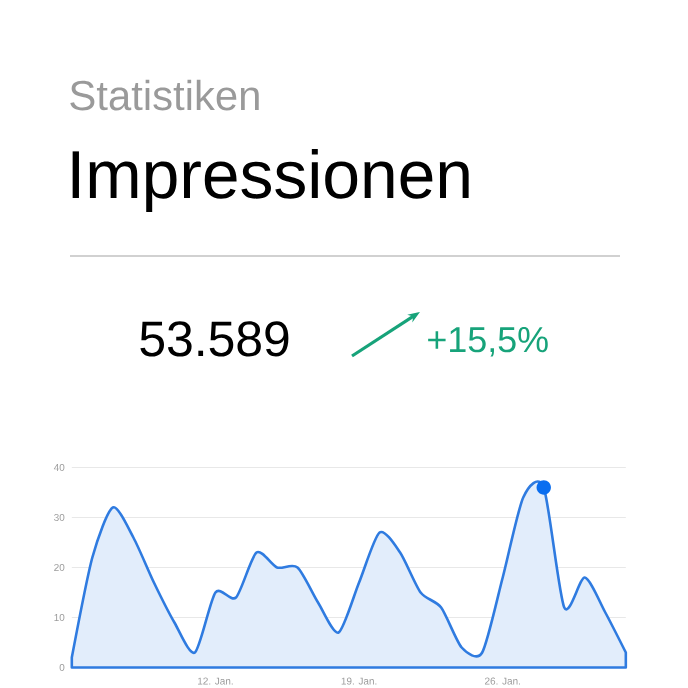 The image size is (688, 688). Describe the element at coordinates (488, 342) in the screenshot. I see `text: +15,5%` at that location.